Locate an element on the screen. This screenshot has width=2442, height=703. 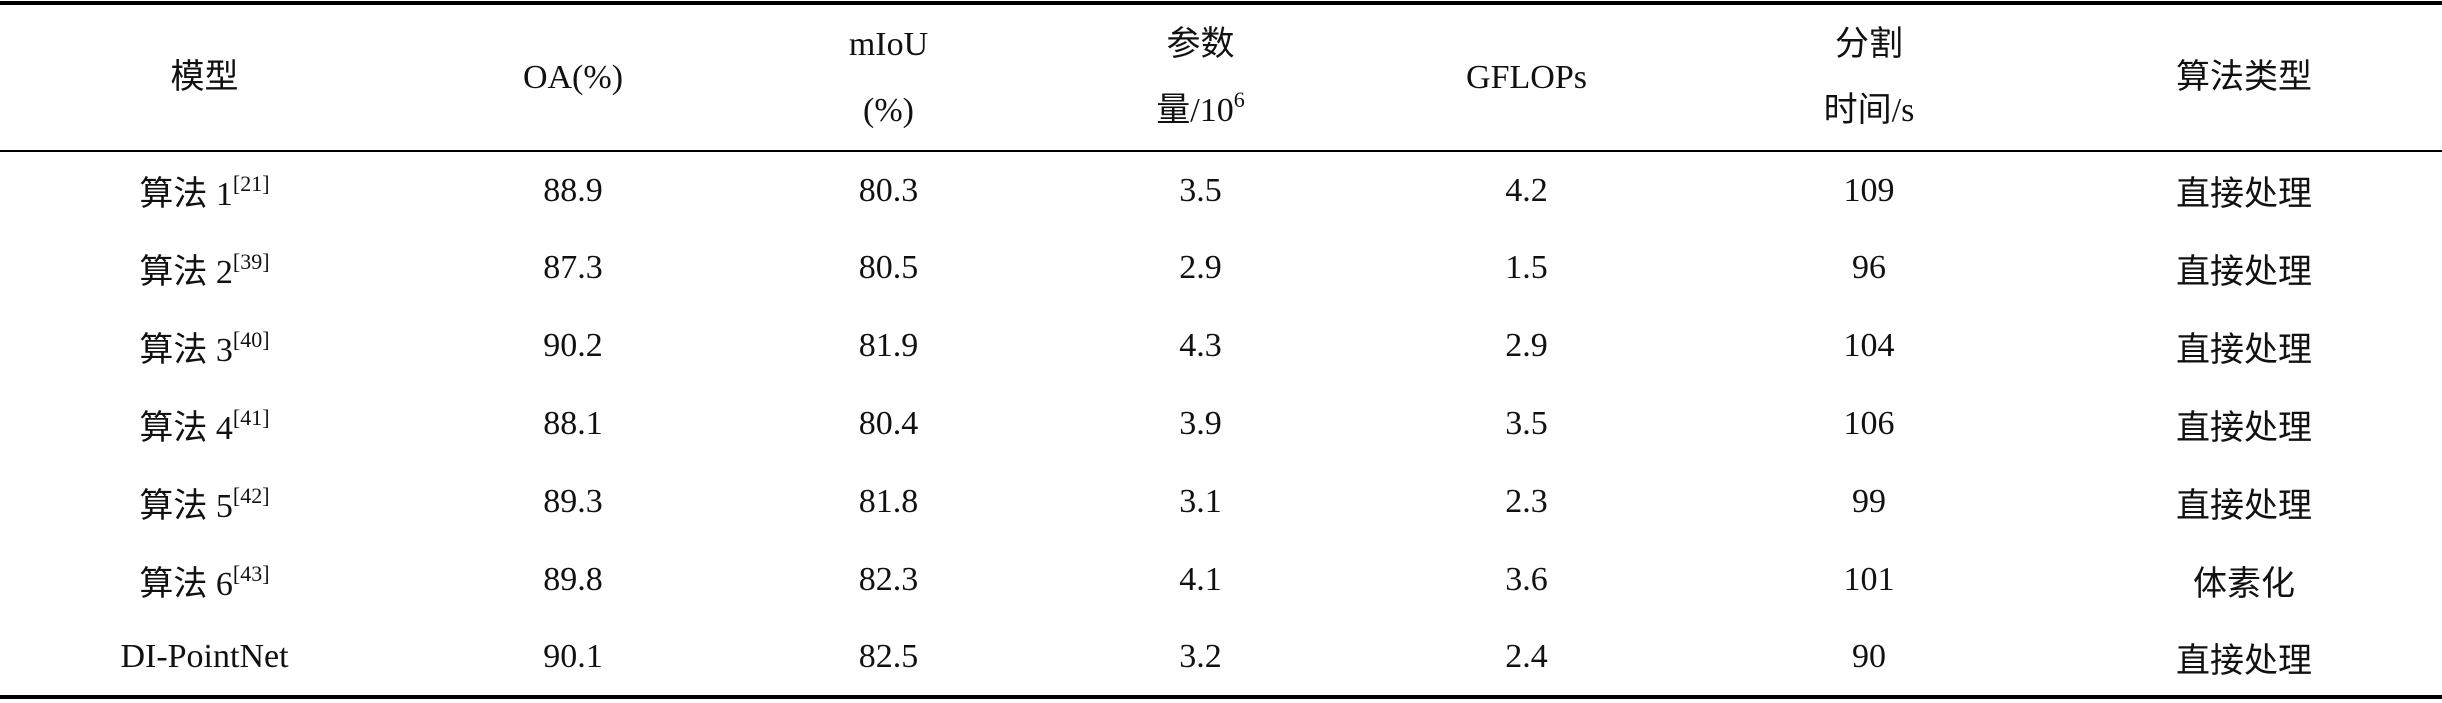
table-cell: 80.4 is located at coordinates (888, 423).